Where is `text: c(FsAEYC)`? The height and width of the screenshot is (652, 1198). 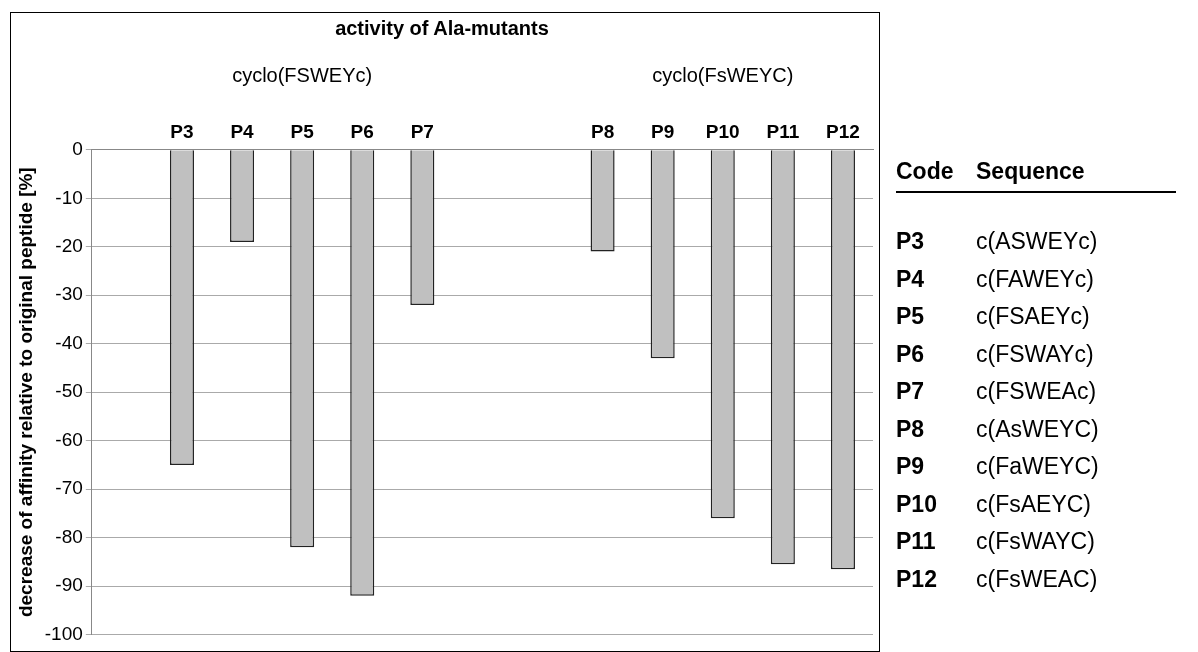 text: c(FsAEYC) is located at coordinates (1033, 504).